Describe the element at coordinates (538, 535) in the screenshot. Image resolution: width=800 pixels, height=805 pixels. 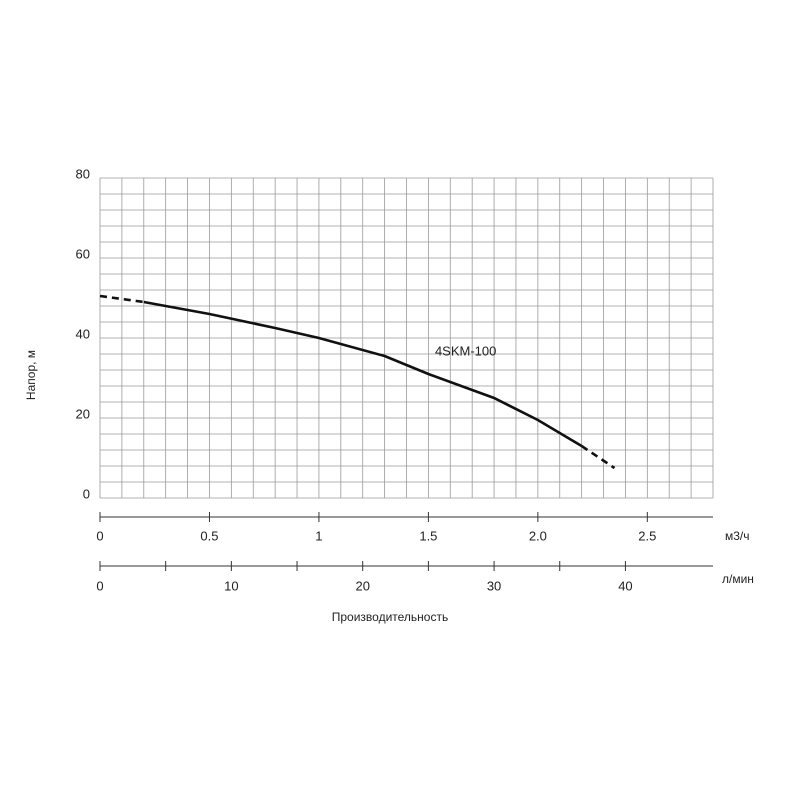
I see `x-tick-label: 2.0` at that location.